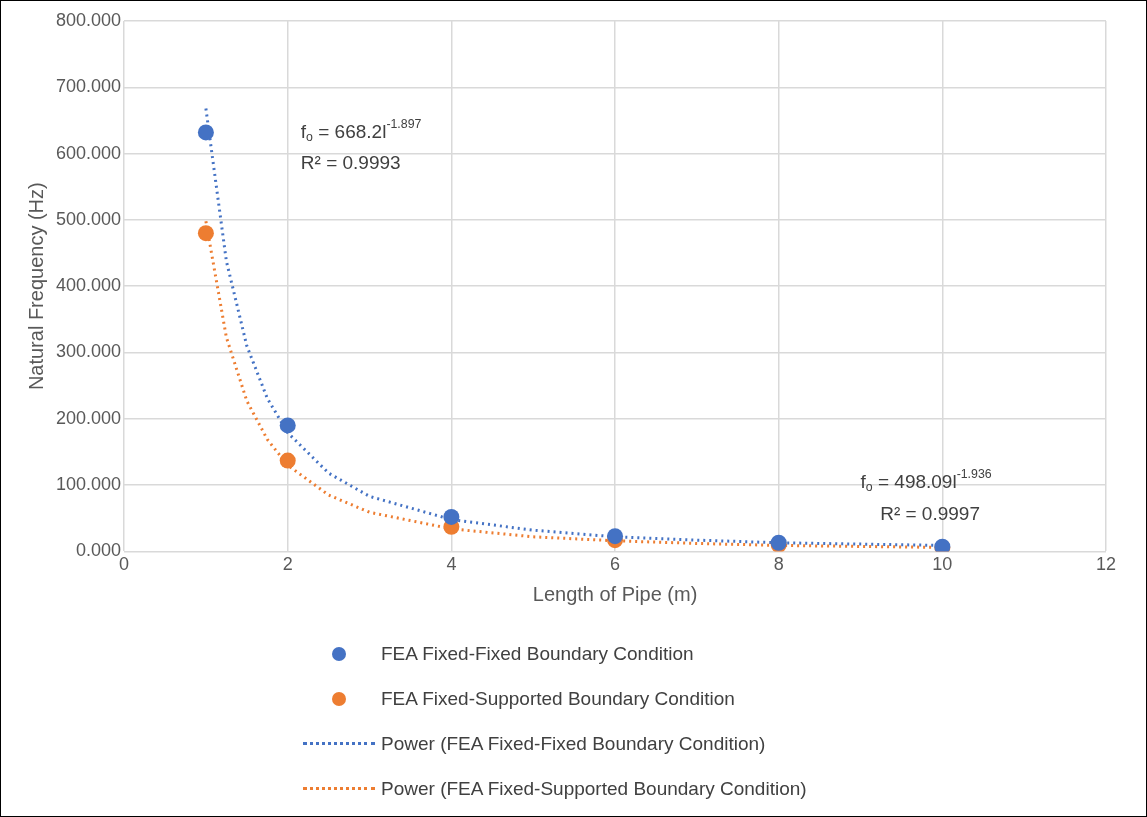 The image size is (1147, 817). I want to click on y-axis-title: Natural Frequency (Hz), so click(35, 286).